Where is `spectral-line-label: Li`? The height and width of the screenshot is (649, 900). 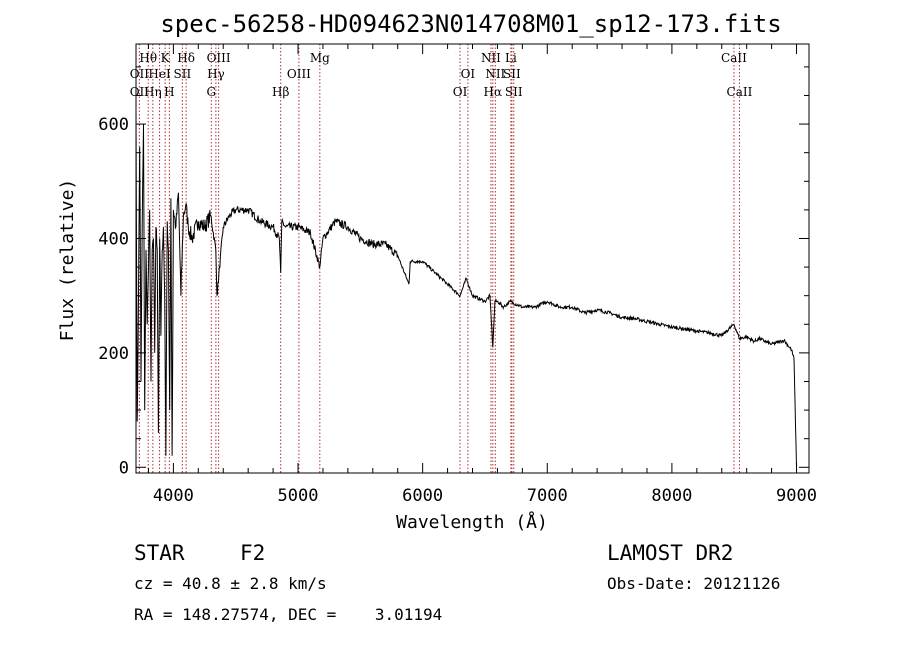
spectral-line-label: Li is located at coordinates (511, 58).